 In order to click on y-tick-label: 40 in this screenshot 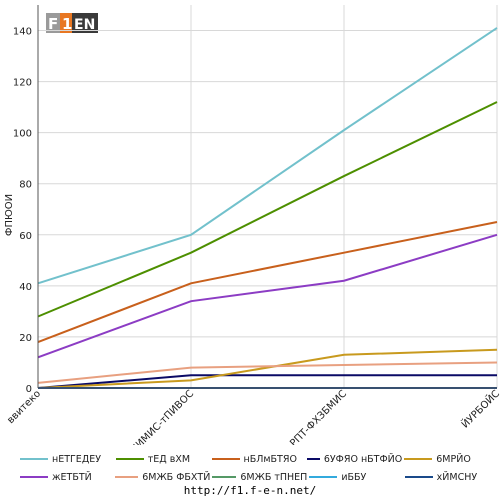, I will do `click(25, 287)`.